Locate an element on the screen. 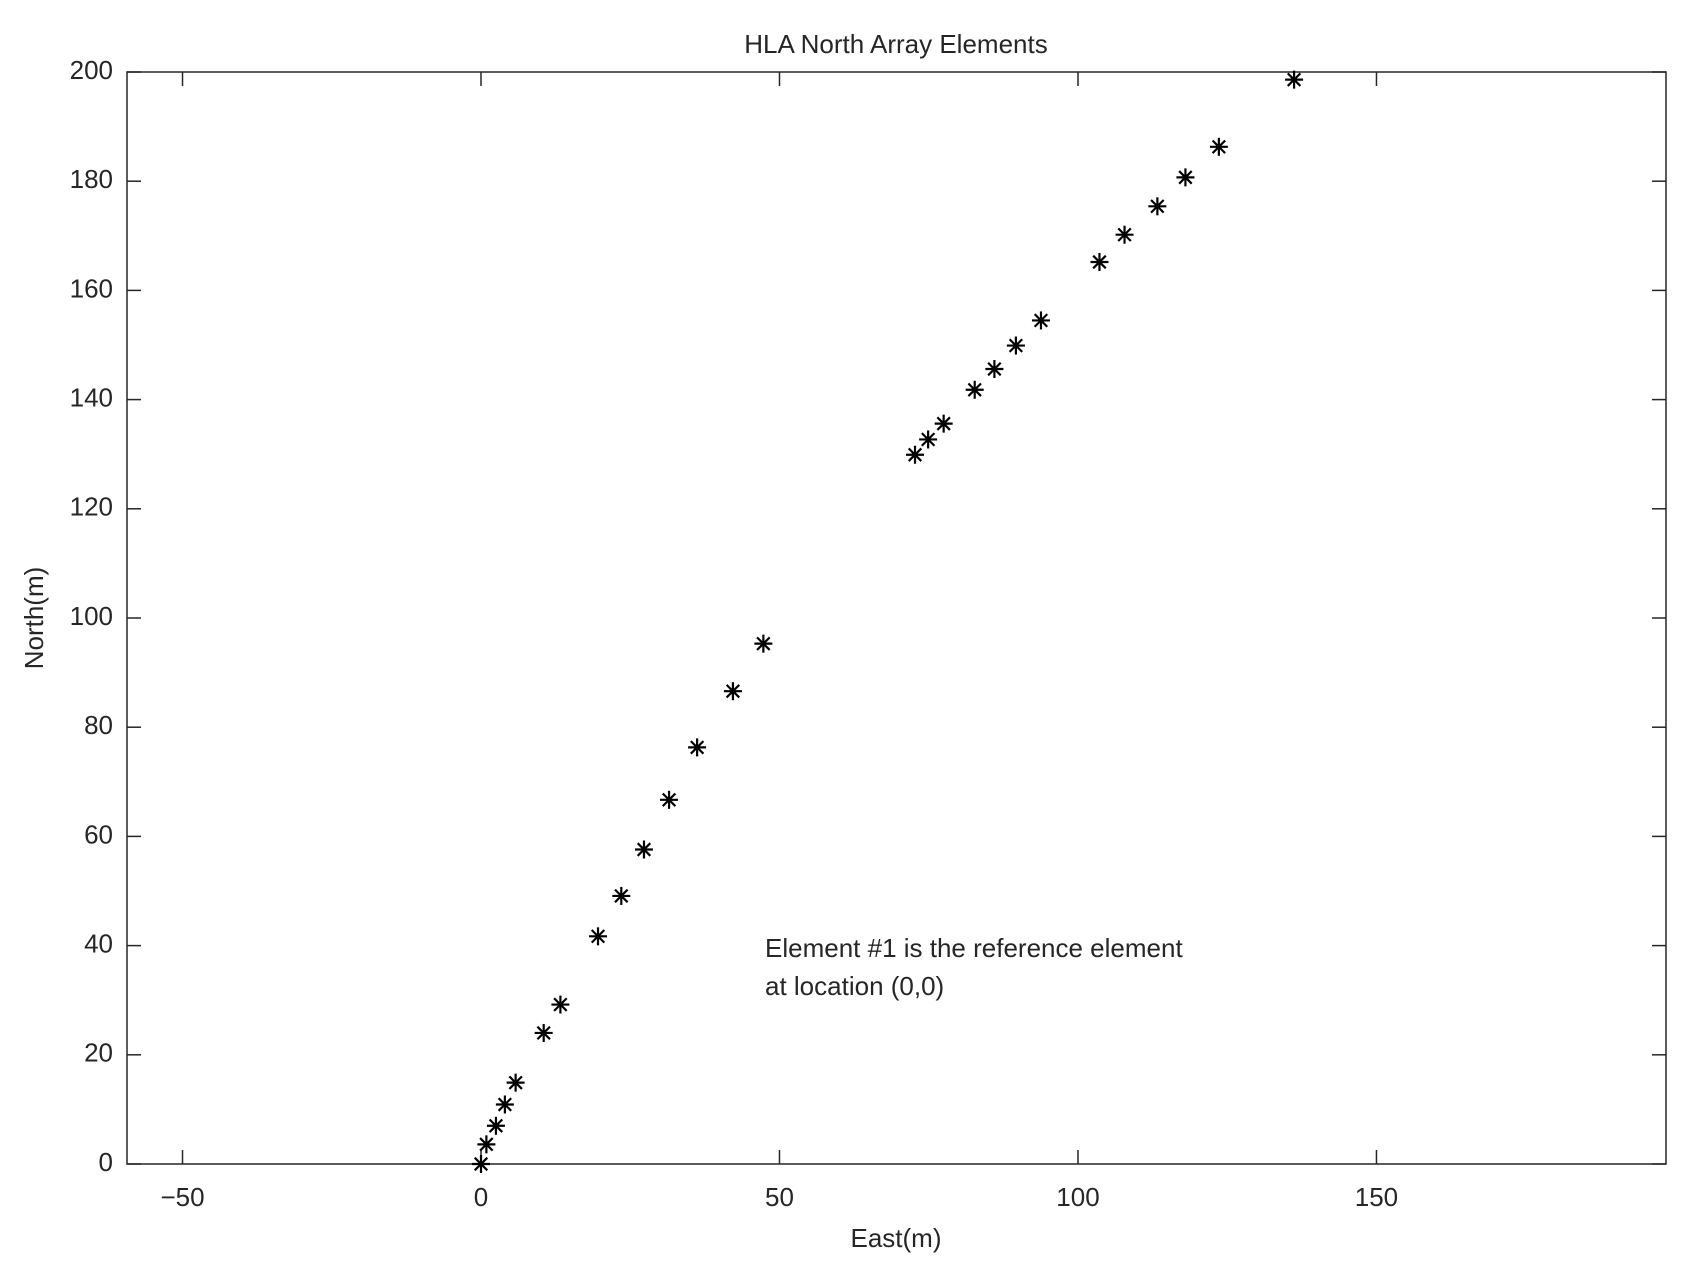  y-tick-label: 200 is located at coordinates (91, 70).